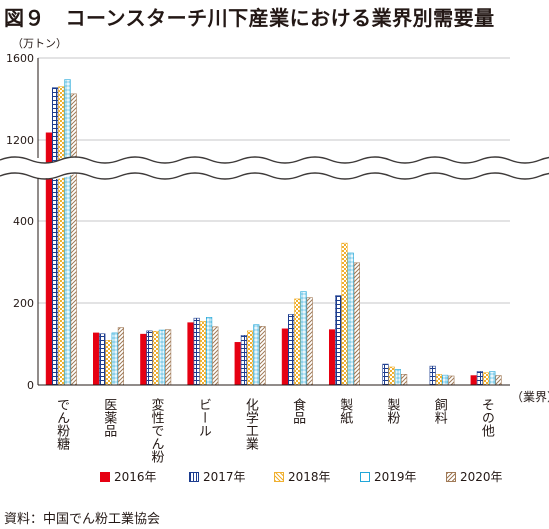 Image resolution: width=549 pixels, height=529 pixels. Describe the element at coordinates (298, 410) in the screenshot. I see `x-category-label: 食品` at that location.